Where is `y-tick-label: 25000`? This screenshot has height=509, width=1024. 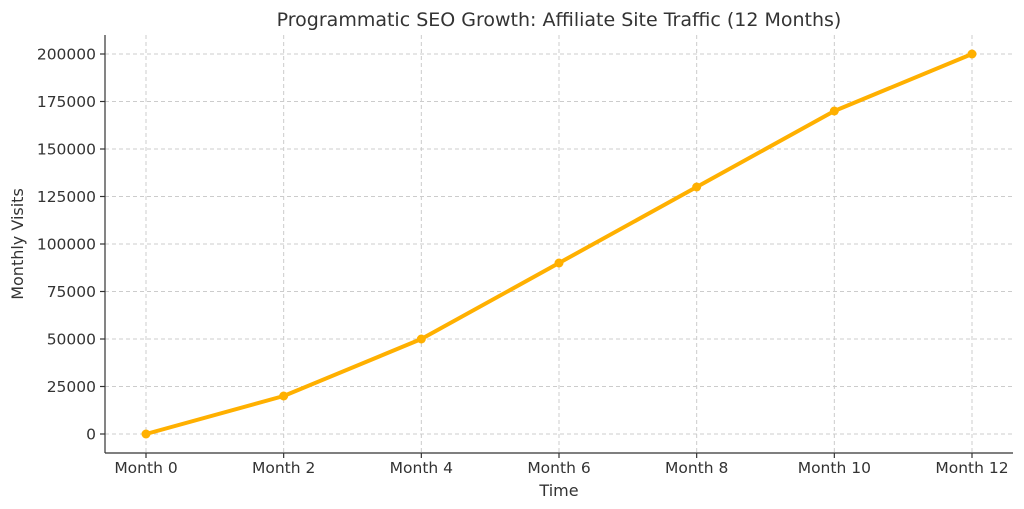
y-tick-label: 25000 is located at coordinates (71, 387).